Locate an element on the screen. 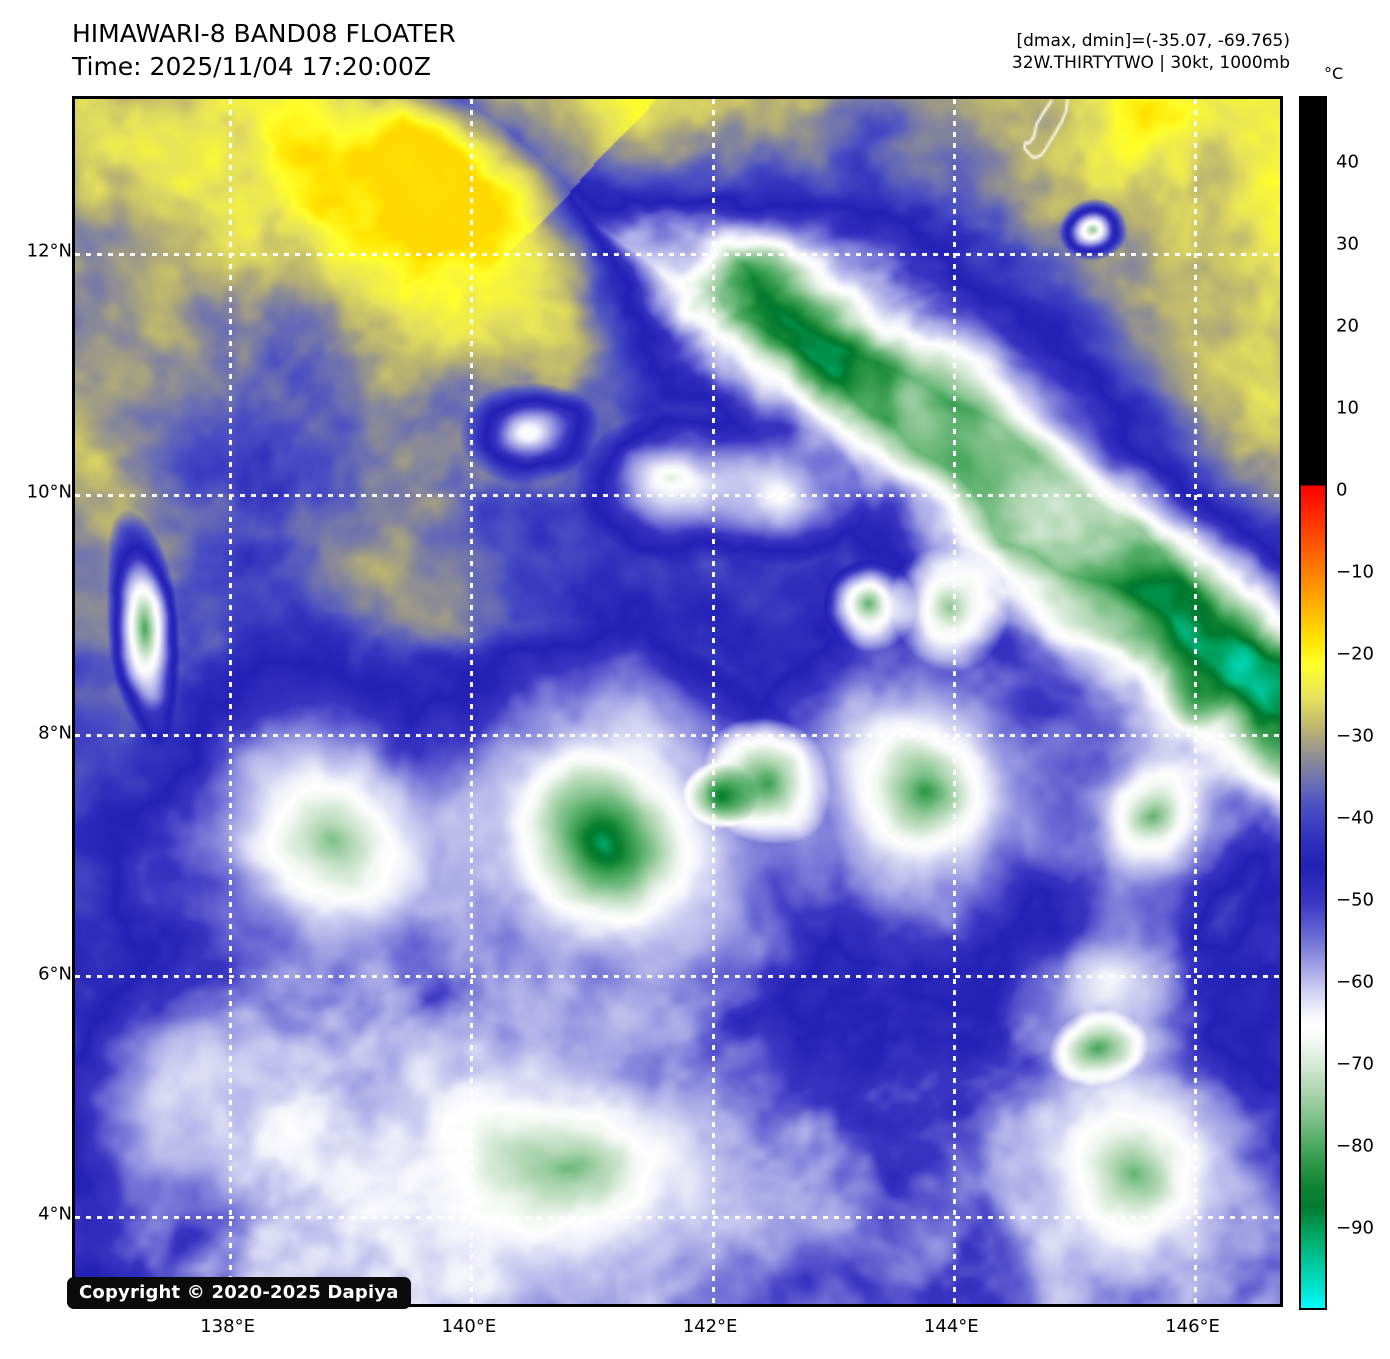 Image resolution: width=1390 pixels, height=1359 pixels. colorbar-tick-label: −70 is located at coordinates (1355, 1064).